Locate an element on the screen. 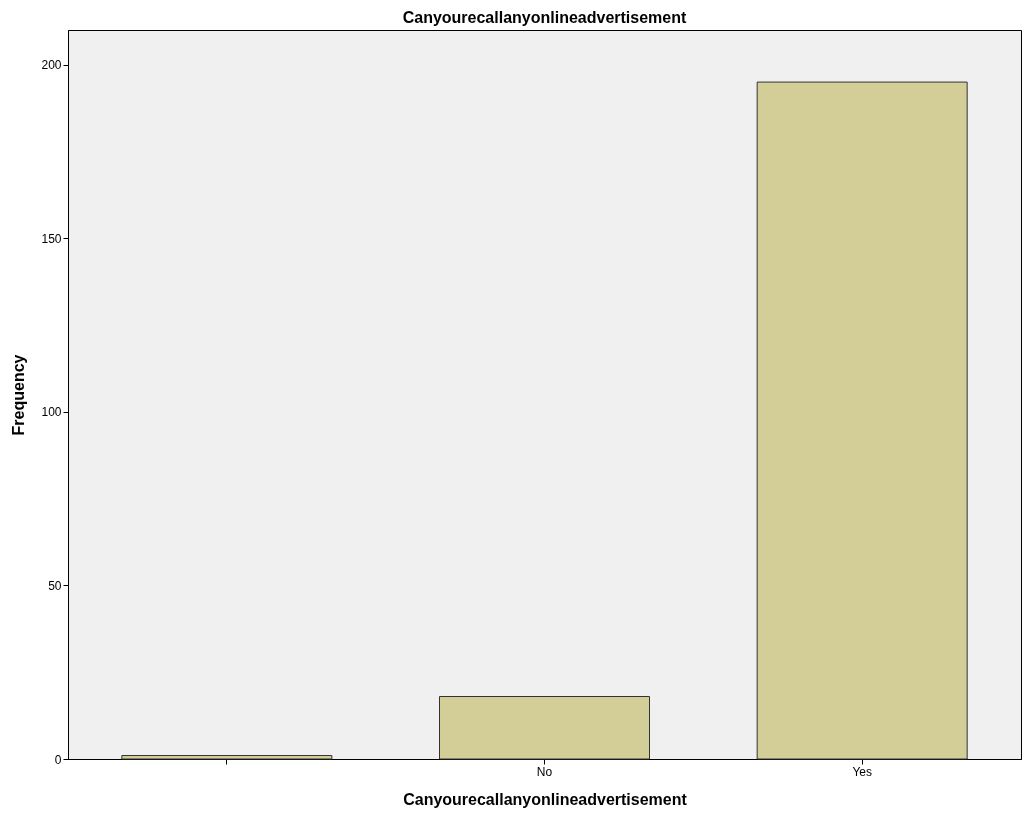  x-axis-title: Canyourecallanyonlineadvertisement is located at coordinates (545, 799).